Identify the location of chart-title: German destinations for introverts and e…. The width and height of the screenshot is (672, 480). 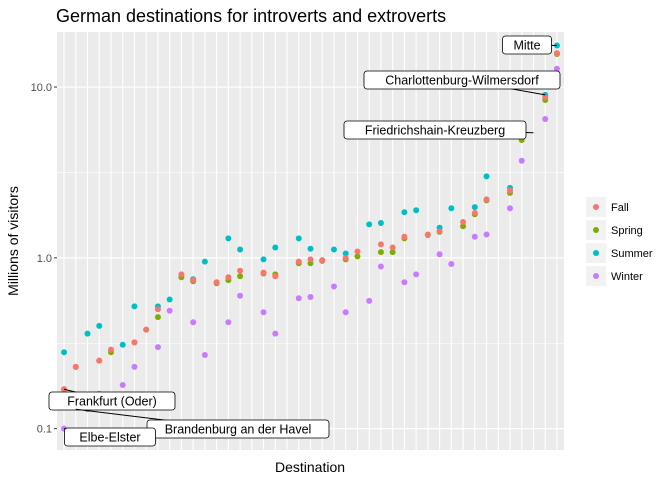
(251, 16).